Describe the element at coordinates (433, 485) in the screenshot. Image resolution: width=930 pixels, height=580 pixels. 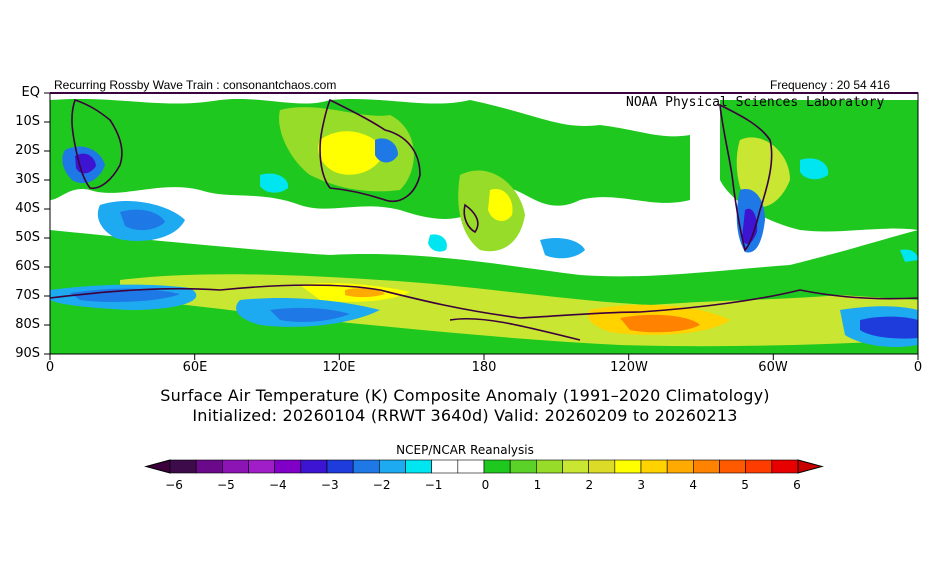
I see `colorbar-tick-label: −1` at that location.